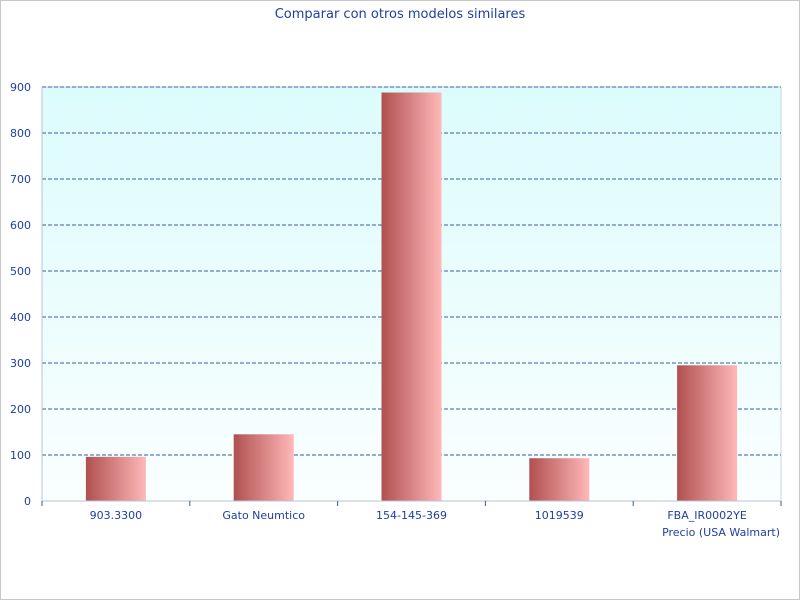  I want to click on x-tick-label: FBA_IR0002YE, so click(706, 515).